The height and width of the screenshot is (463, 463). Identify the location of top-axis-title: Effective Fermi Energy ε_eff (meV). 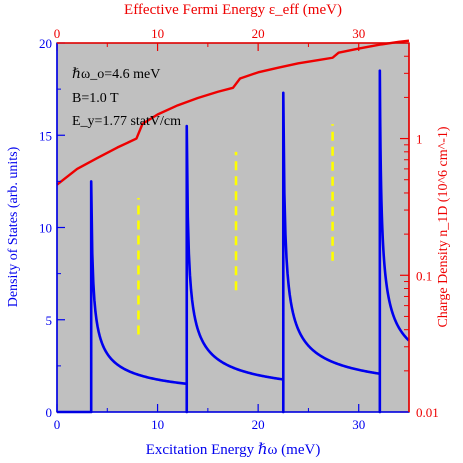
(233, 10).